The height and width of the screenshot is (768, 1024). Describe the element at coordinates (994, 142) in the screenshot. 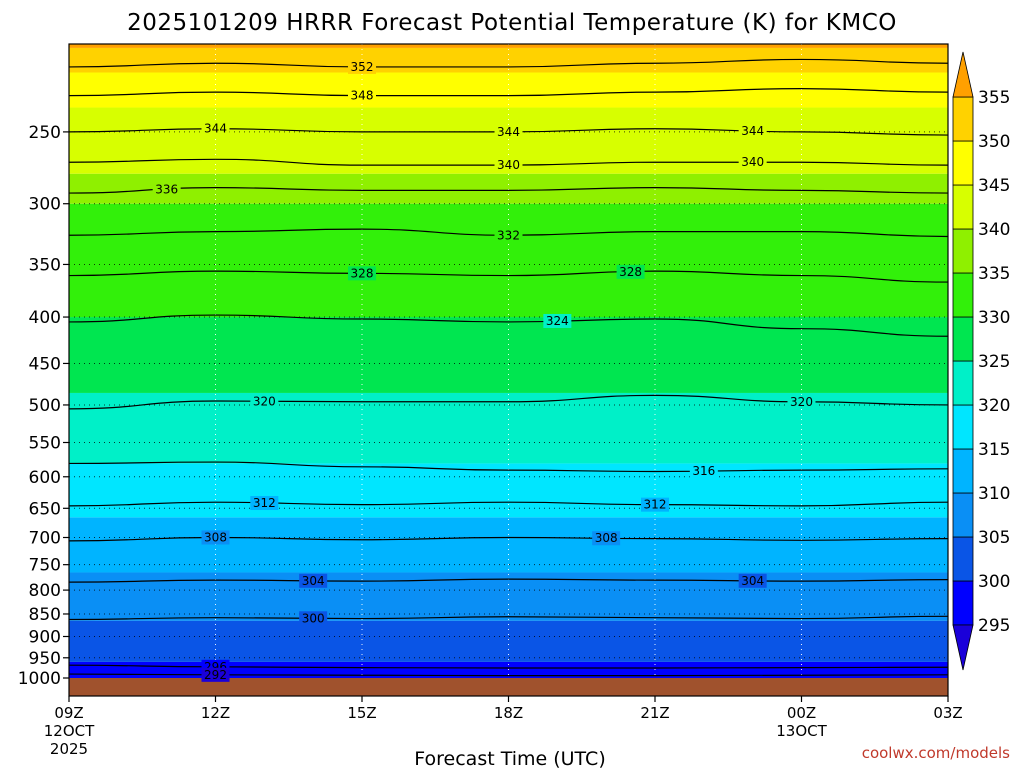

I see `colorbar-label: 350` at that location.